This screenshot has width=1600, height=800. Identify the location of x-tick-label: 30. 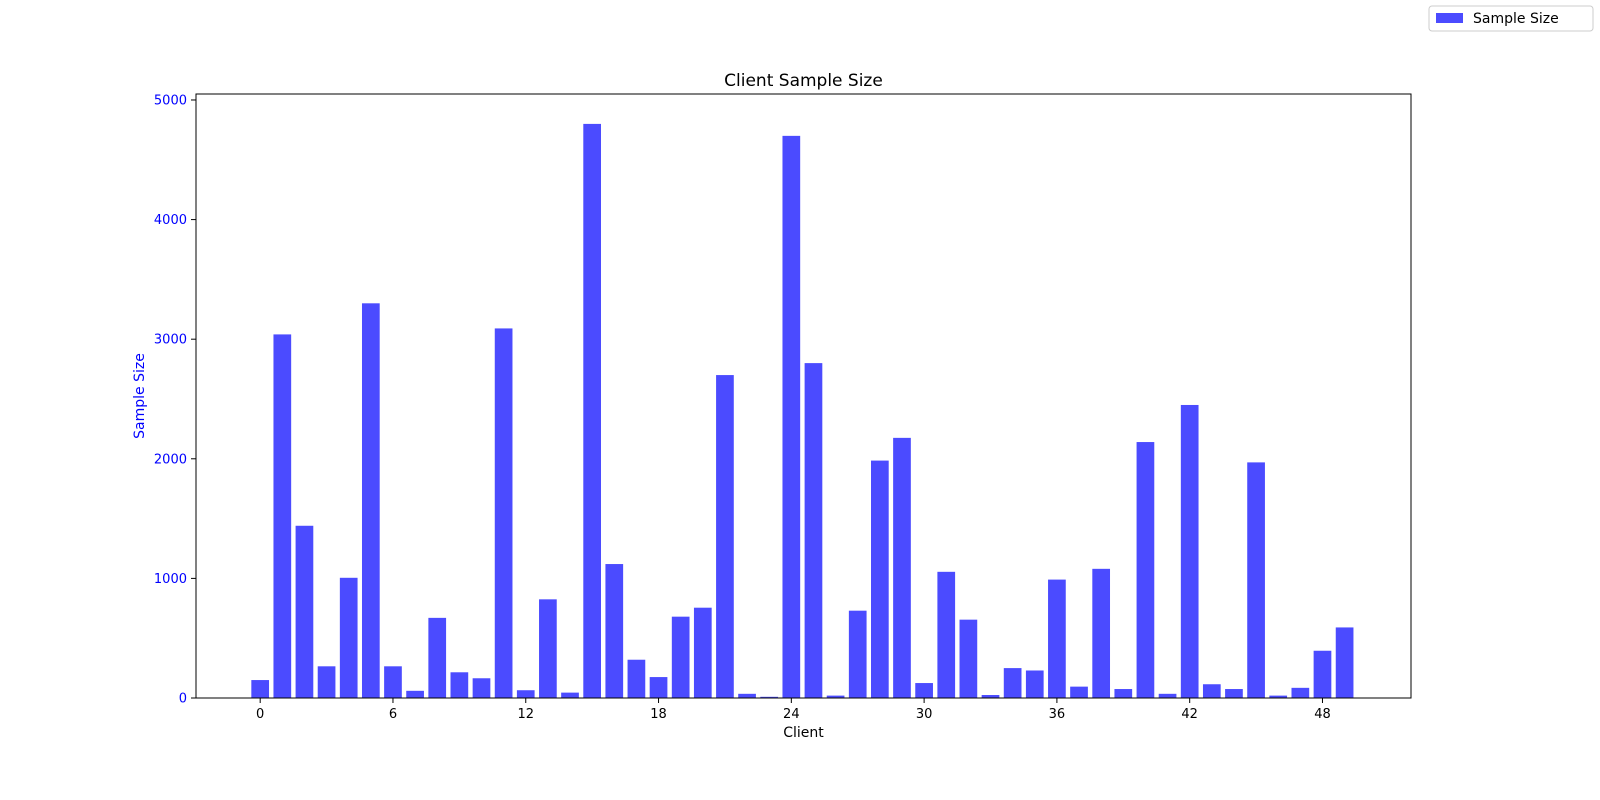
(924, 714).